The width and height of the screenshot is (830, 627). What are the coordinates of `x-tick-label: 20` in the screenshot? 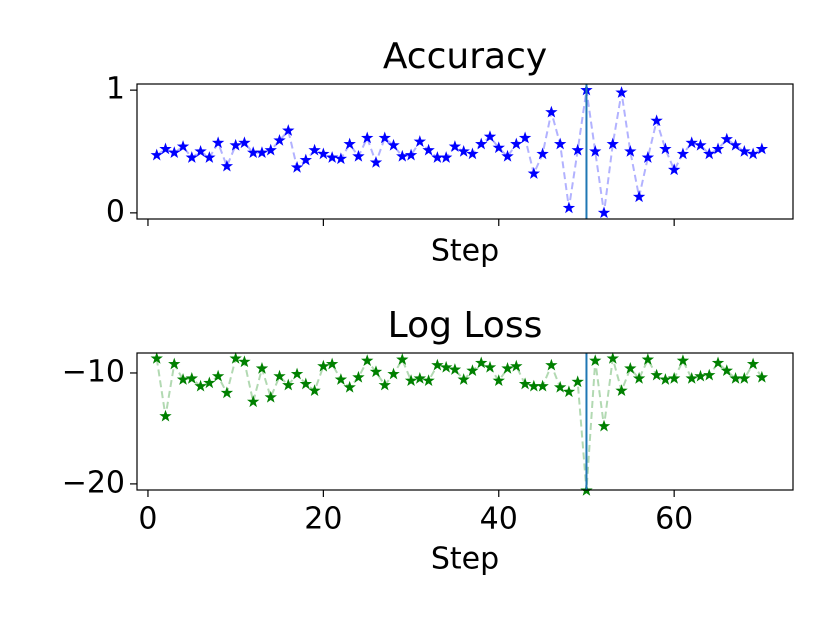 It's located at (323, 519).